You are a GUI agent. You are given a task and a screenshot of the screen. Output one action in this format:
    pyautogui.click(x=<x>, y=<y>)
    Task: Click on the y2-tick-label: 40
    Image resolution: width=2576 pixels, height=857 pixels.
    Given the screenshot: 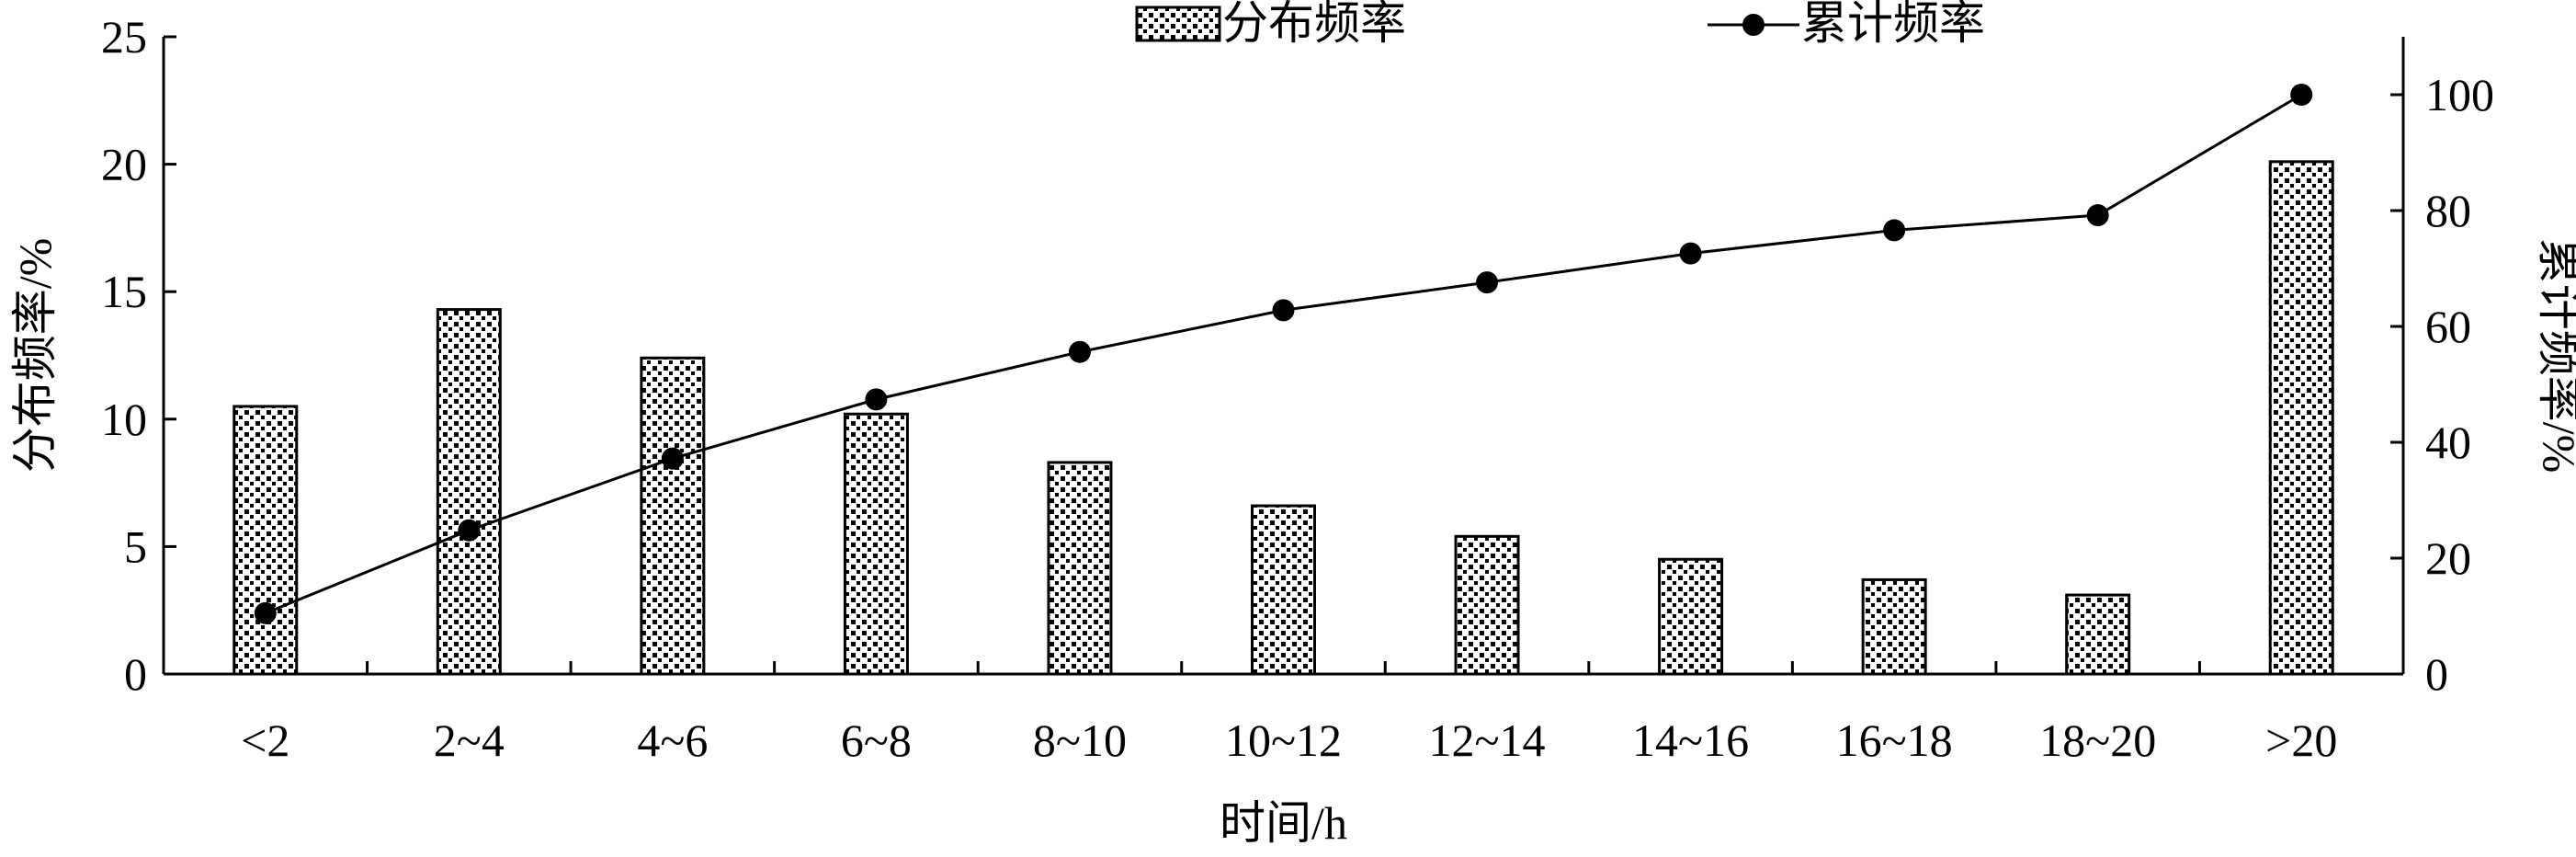 What is the action you would take?
    pyautogui.click(x=2448, y=442)
    